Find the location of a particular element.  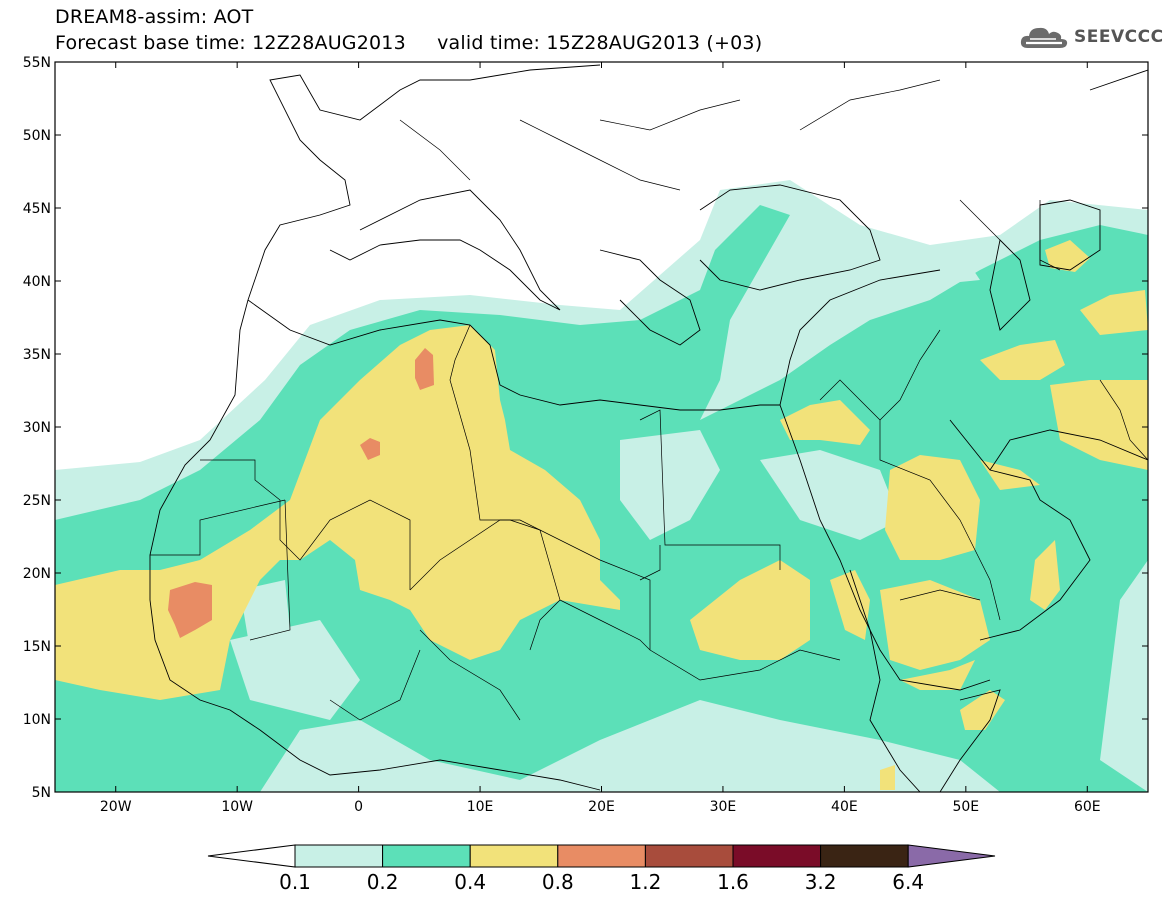

legend-label: 3.2 is located at coordinates (821, 882).